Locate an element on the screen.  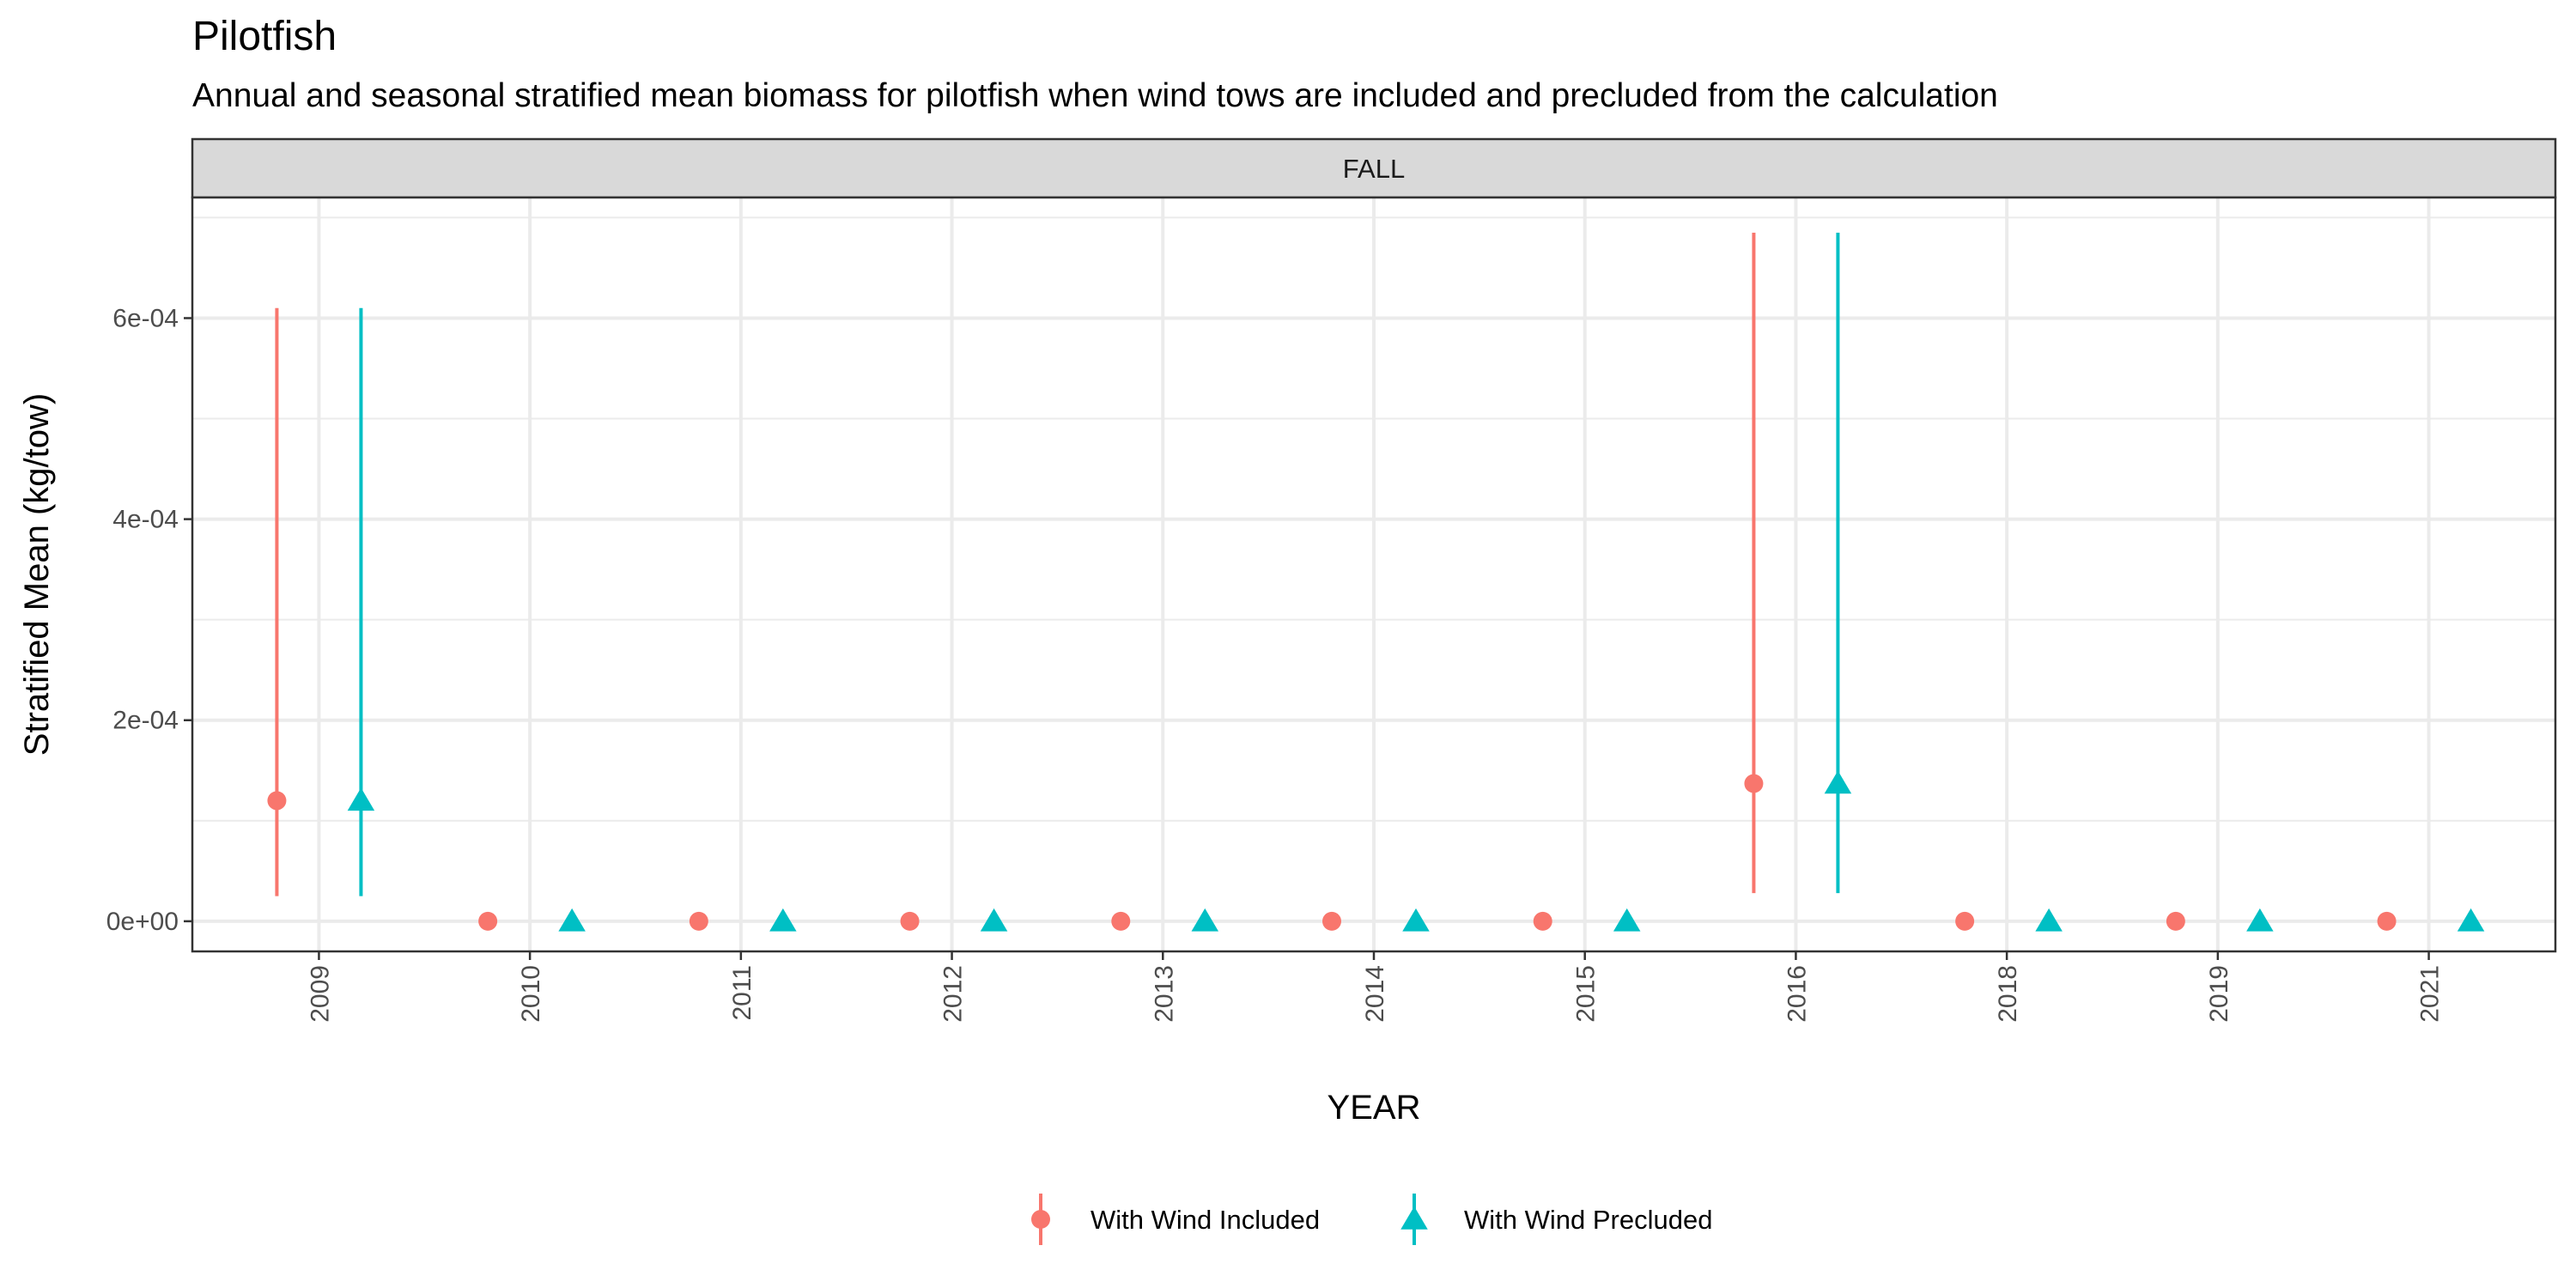
x-tick-label: 2021 is located at coordinates (2430, 994).